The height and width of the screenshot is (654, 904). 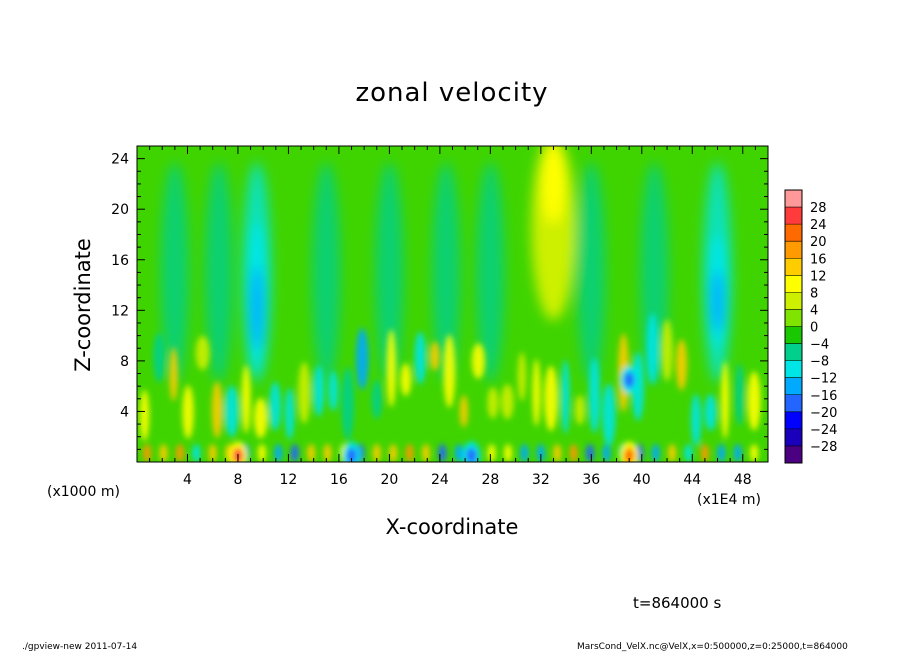 I want to click on jet-core, so click(x=553, y=185).